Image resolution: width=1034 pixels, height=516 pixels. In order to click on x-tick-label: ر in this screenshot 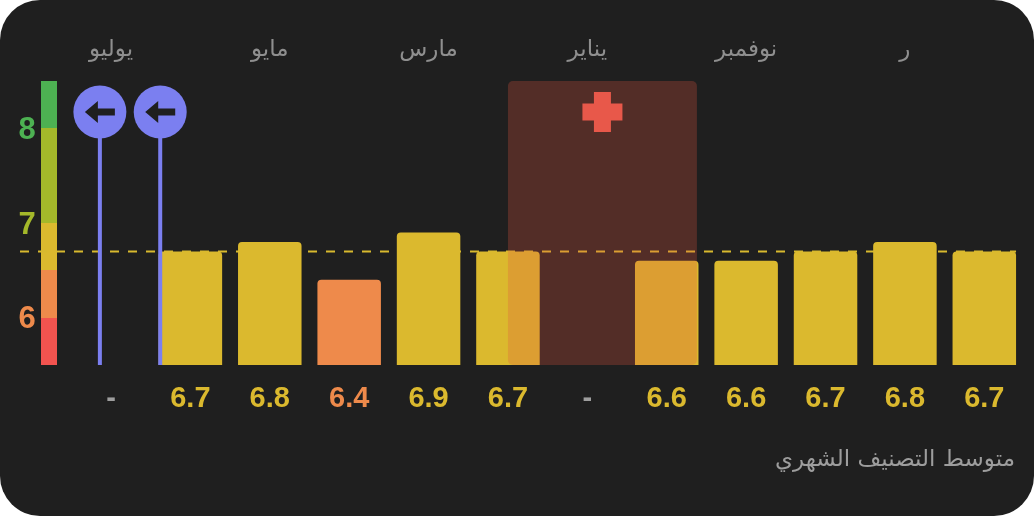, I will do `click(904, 48)`.